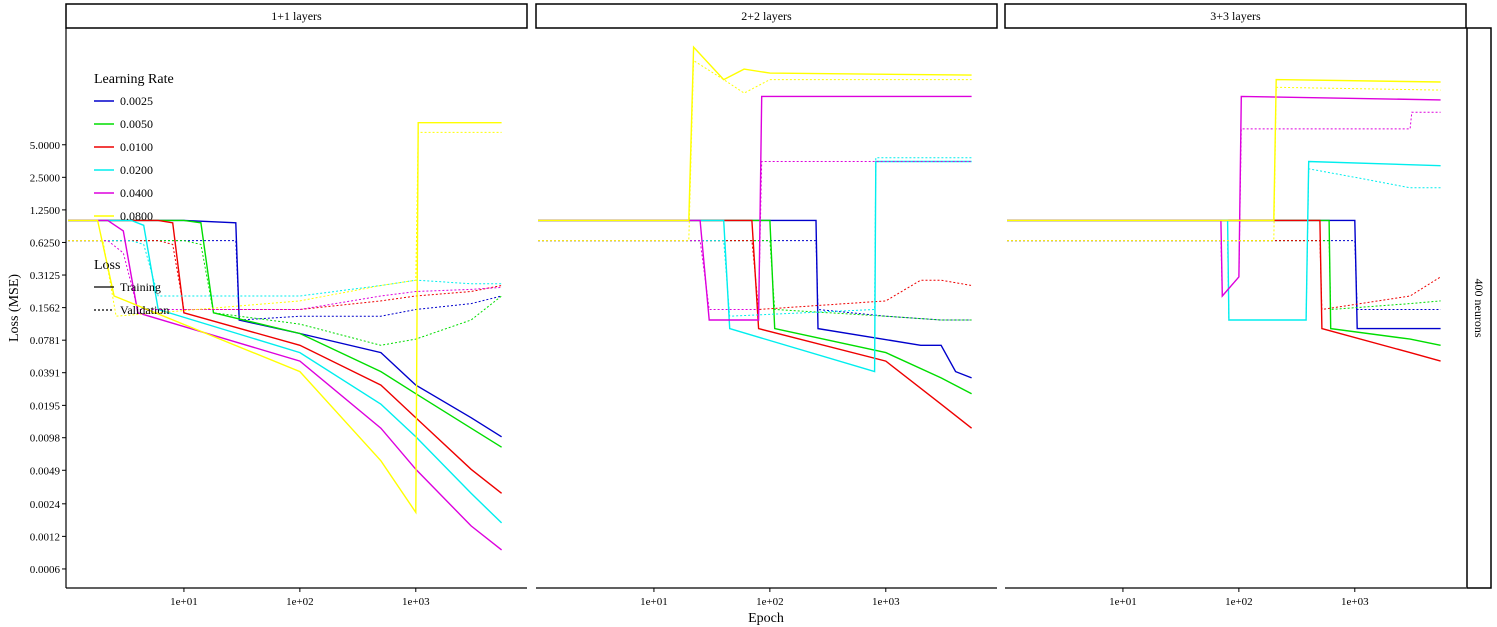 This screenshot has width=1497, height=627. I want to click on legend-label-lr-0_0050: 0.0050, so click(136, 124).